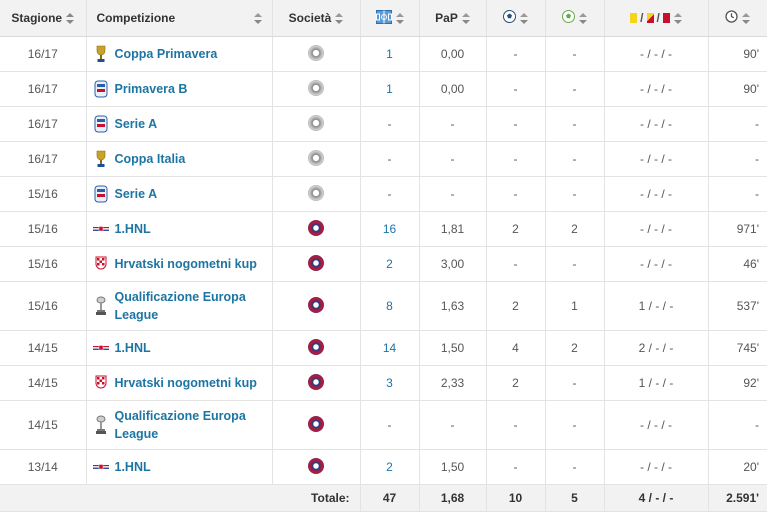 This screenshot has width=767, height=512. I want to click on table-row: 16/17 Primavera B 1 0,00- - - / - / -90', so click(383, 89).